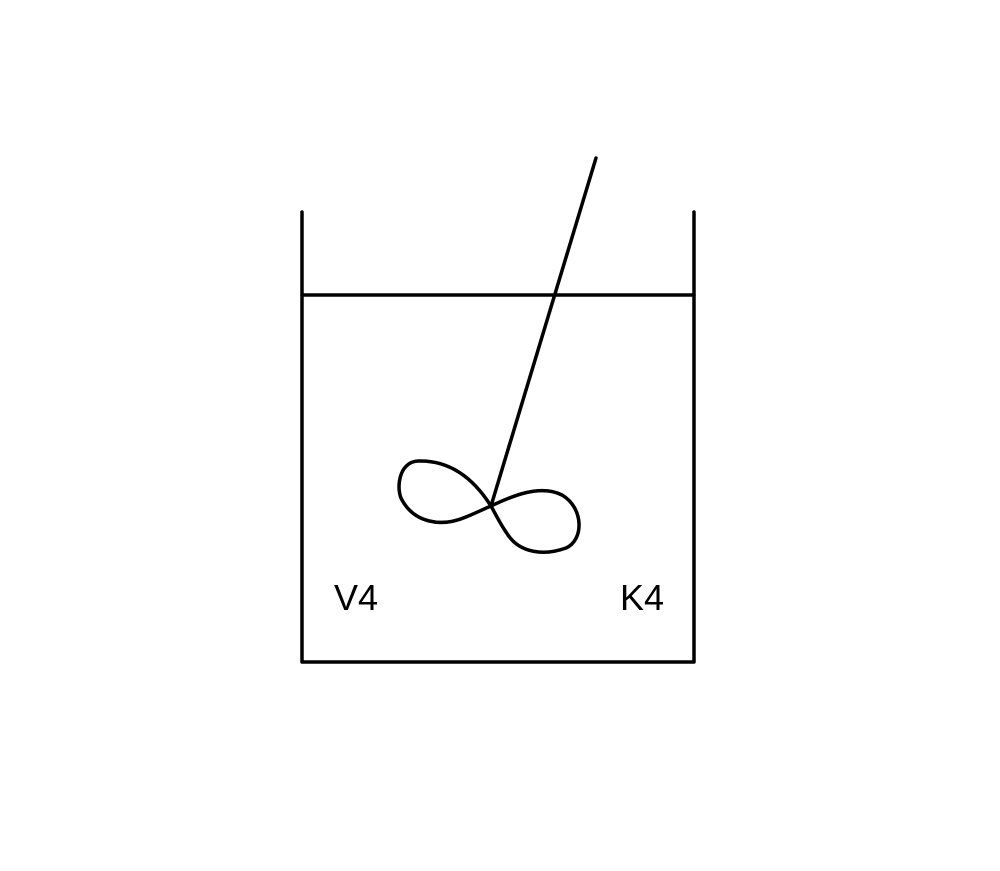 This screenshot has width=1000, height=871. What do you see at coordinates (642, 597) in the screenshot?
I see `label-right: K4` at bounding box center [642, 597].